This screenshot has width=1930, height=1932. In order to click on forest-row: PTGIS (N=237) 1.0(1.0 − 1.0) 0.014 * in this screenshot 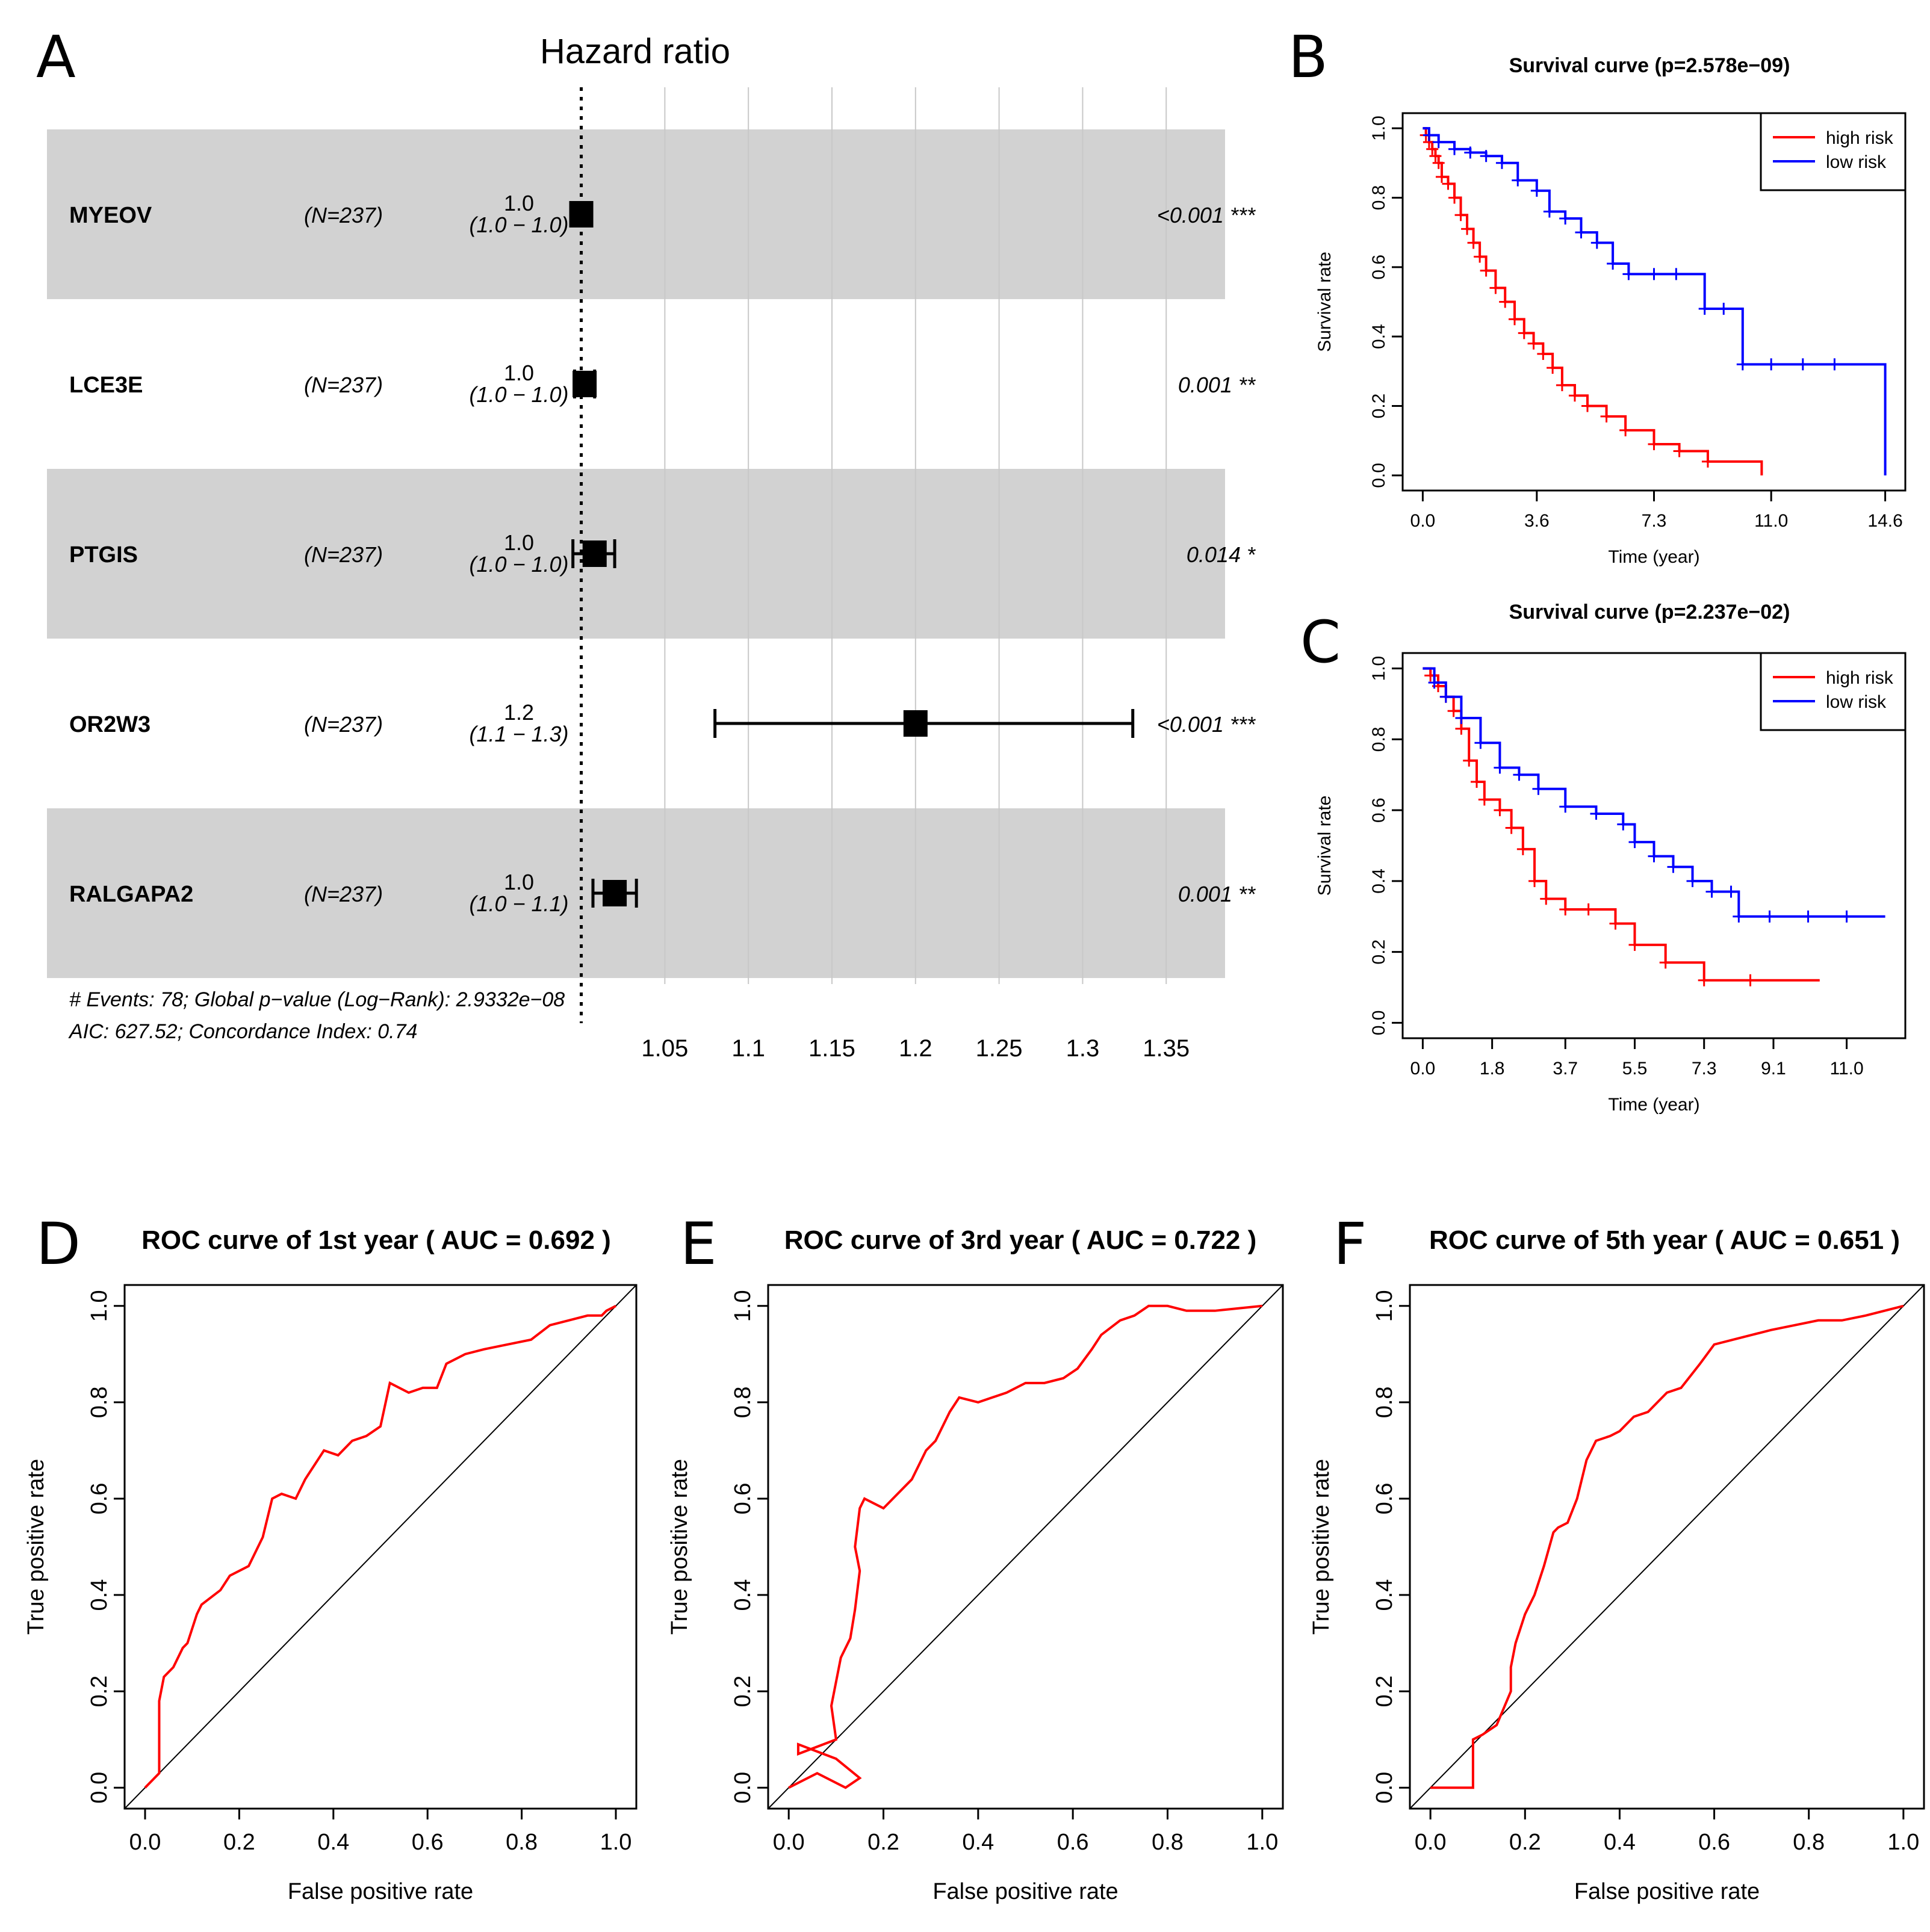, I will do `click(662, 553)`.